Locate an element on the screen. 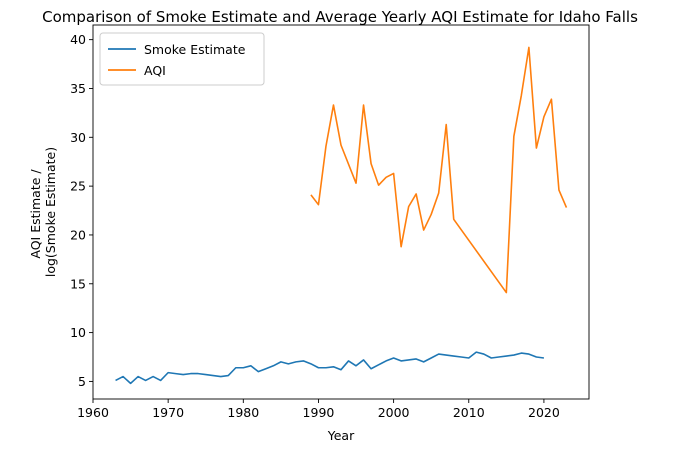 The image size is (682, 453). x-tick-label-2020: 2020 is located at coordinates (544, 412).